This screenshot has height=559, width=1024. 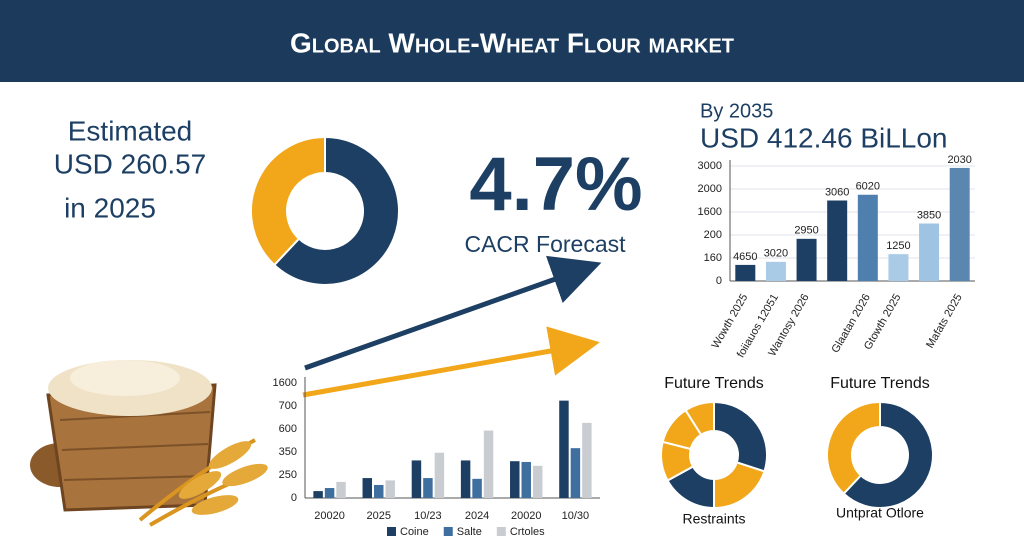 I want to click on x-tick-label: Mafats 2025, so click(x=944, y=321).